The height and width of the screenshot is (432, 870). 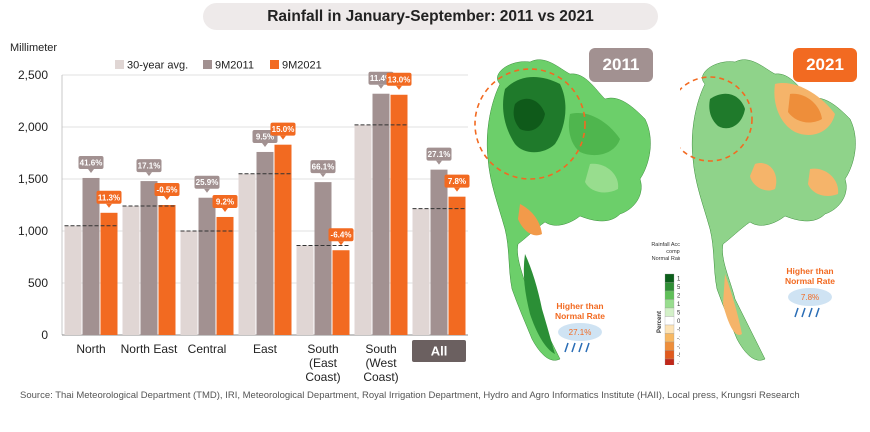 What do you see at coordinates (44, 335) in the screenshot?
I see `y-tick-label: 0` at bounding box center [44, 335].